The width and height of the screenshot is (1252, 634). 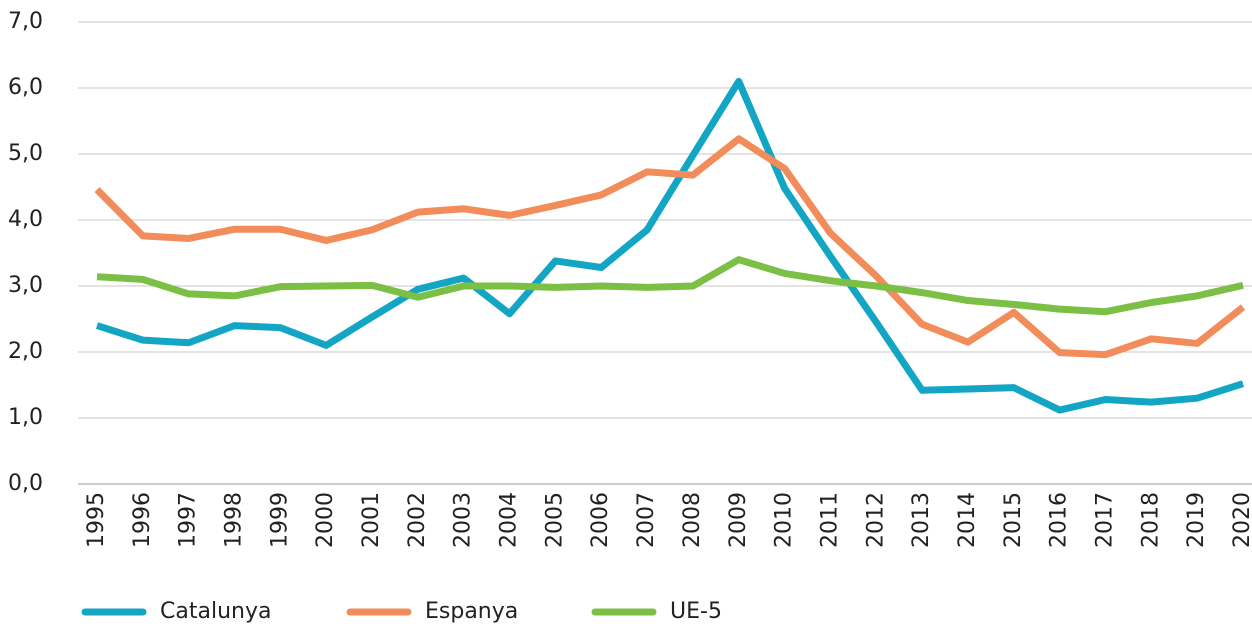 I want to click on legend-label: UE-5, so click(x=696, y=611).